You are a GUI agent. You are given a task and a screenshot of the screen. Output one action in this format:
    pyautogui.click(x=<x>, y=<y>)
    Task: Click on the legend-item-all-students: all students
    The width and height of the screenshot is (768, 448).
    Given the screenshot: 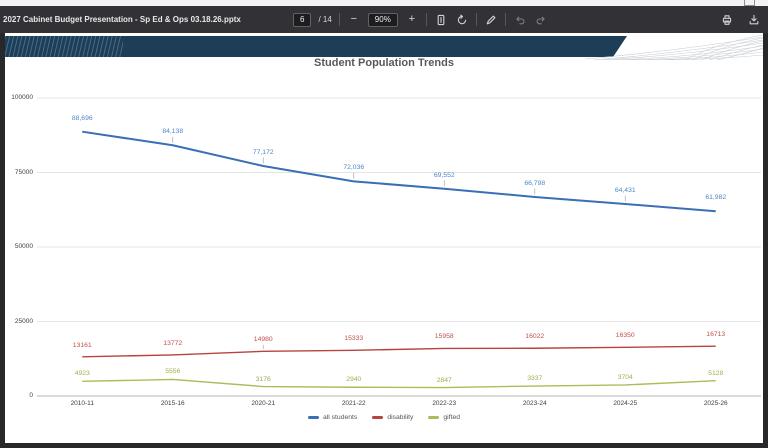 What is the action you would take?
    pyautogui.click(x=332, y=417)
    